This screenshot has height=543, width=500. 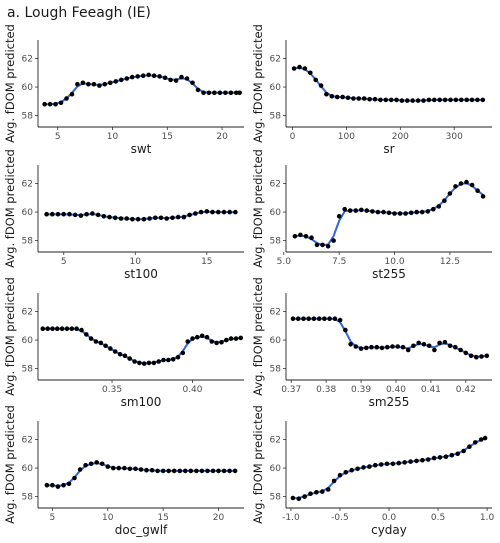 I want to click on x-tick-label: 0.0, so click(x=389, y=518).